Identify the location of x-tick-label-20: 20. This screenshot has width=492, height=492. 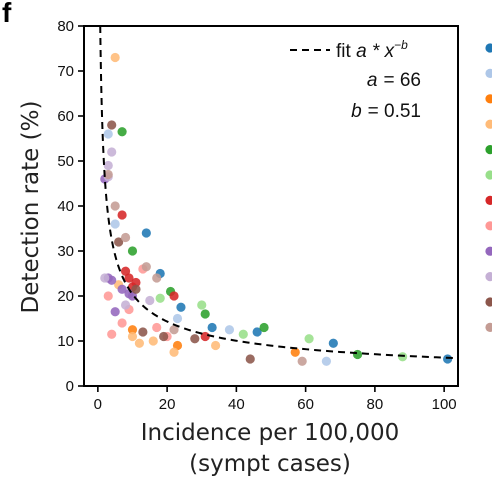
(167, 404).